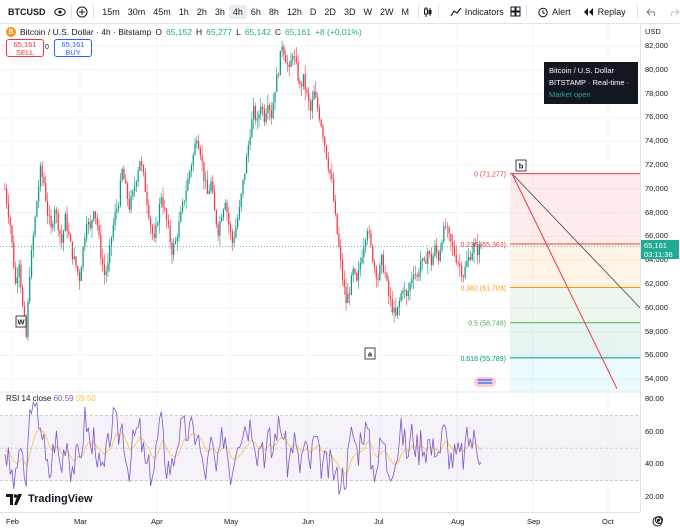 The width and height of the screenshot is (680, 529). I want to click on rsi-legend: RSI 14 close 60.59 59.50, so click(51, 398).